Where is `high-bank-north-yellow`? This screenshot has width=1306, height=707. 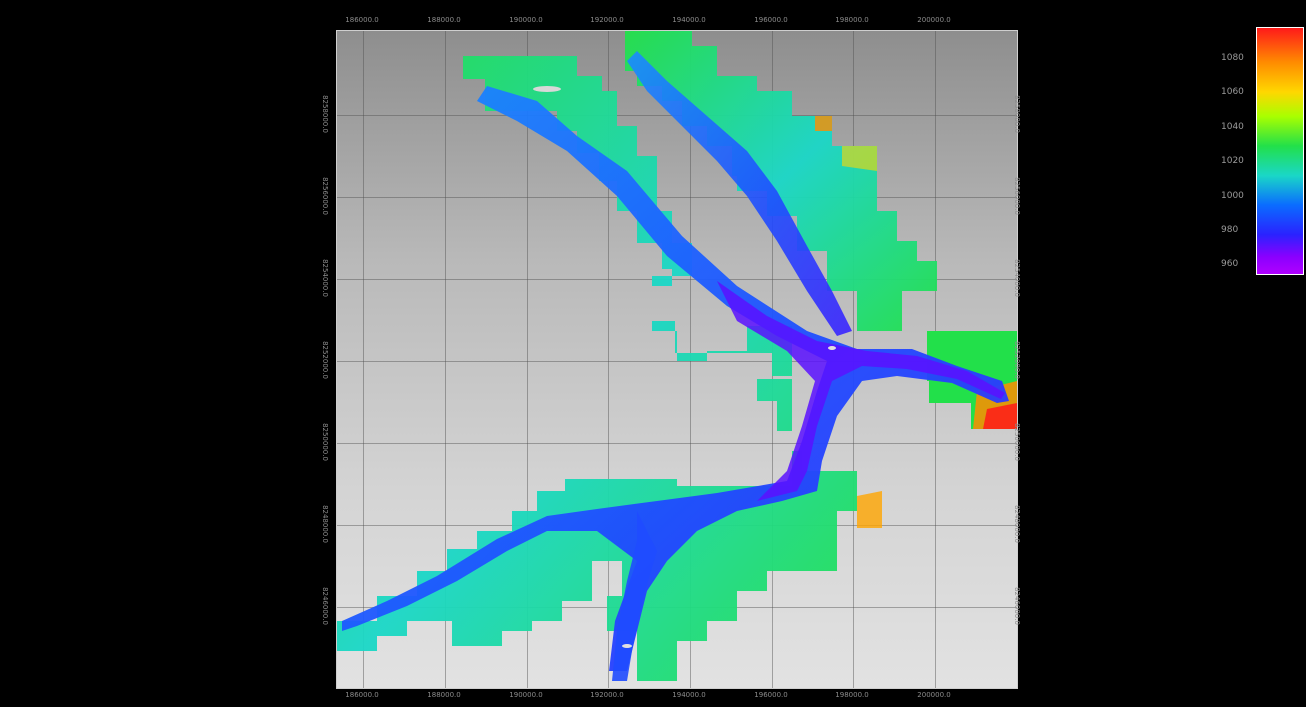
high-bank-north-yellow is located at coordinates (859, 158).